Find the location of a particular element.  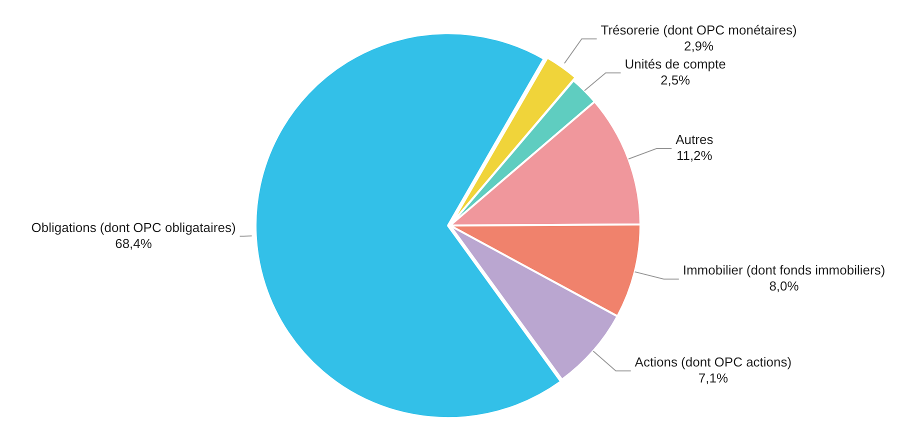

data-label: 7,1% is located at coordinates (713, 378).